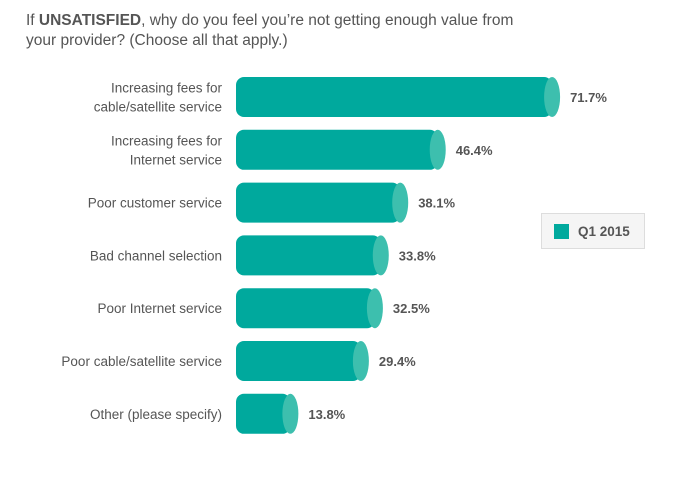  Describe the element at coordinates (159, 308) in the screenshot. I see `category-label: Poor Internet service` at that location.